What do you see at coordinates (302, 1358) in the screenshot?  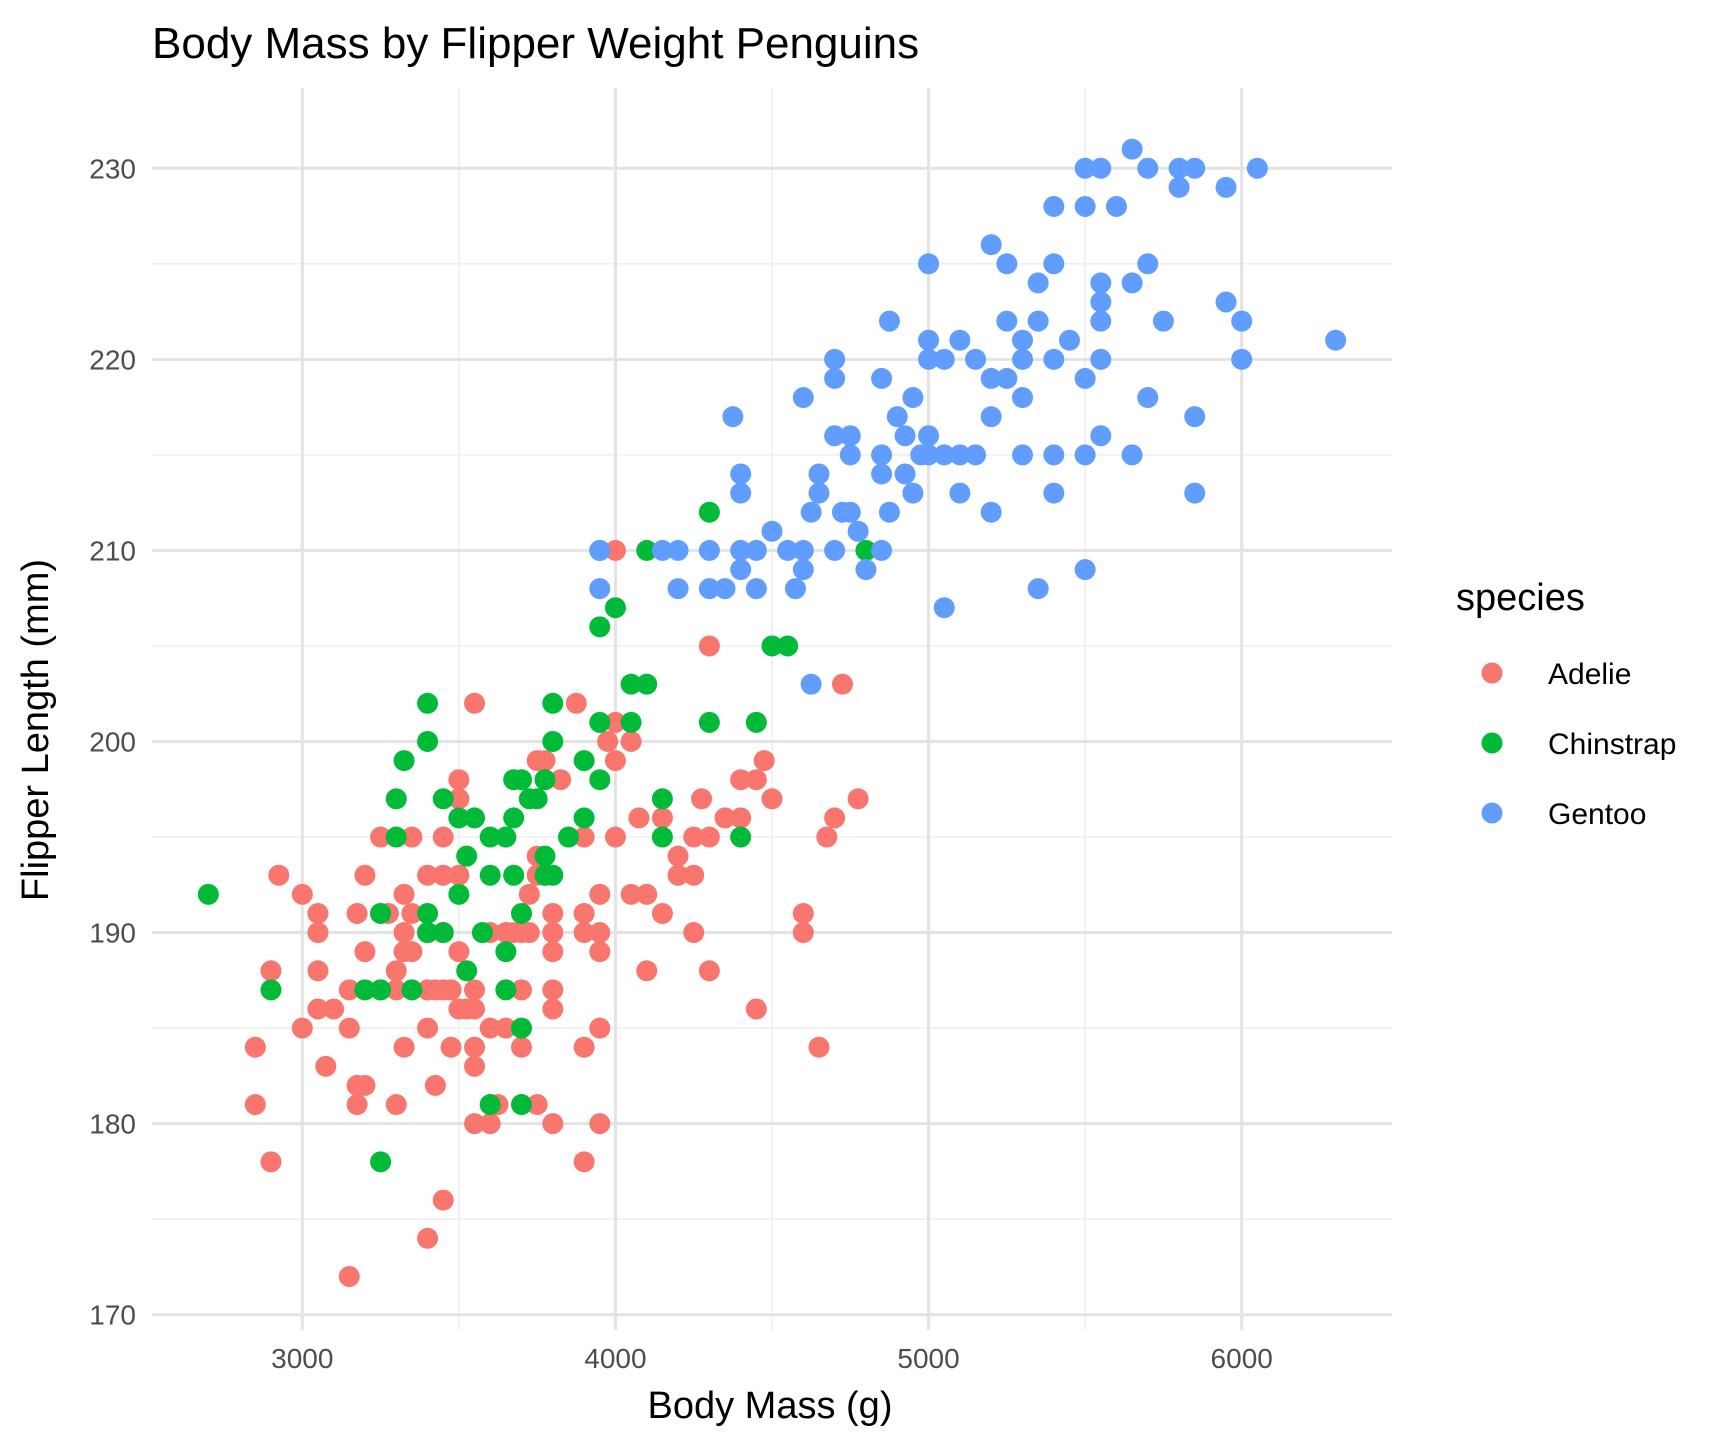 I see `x-tick-label: 3000` at bounding box center [302, 1358].